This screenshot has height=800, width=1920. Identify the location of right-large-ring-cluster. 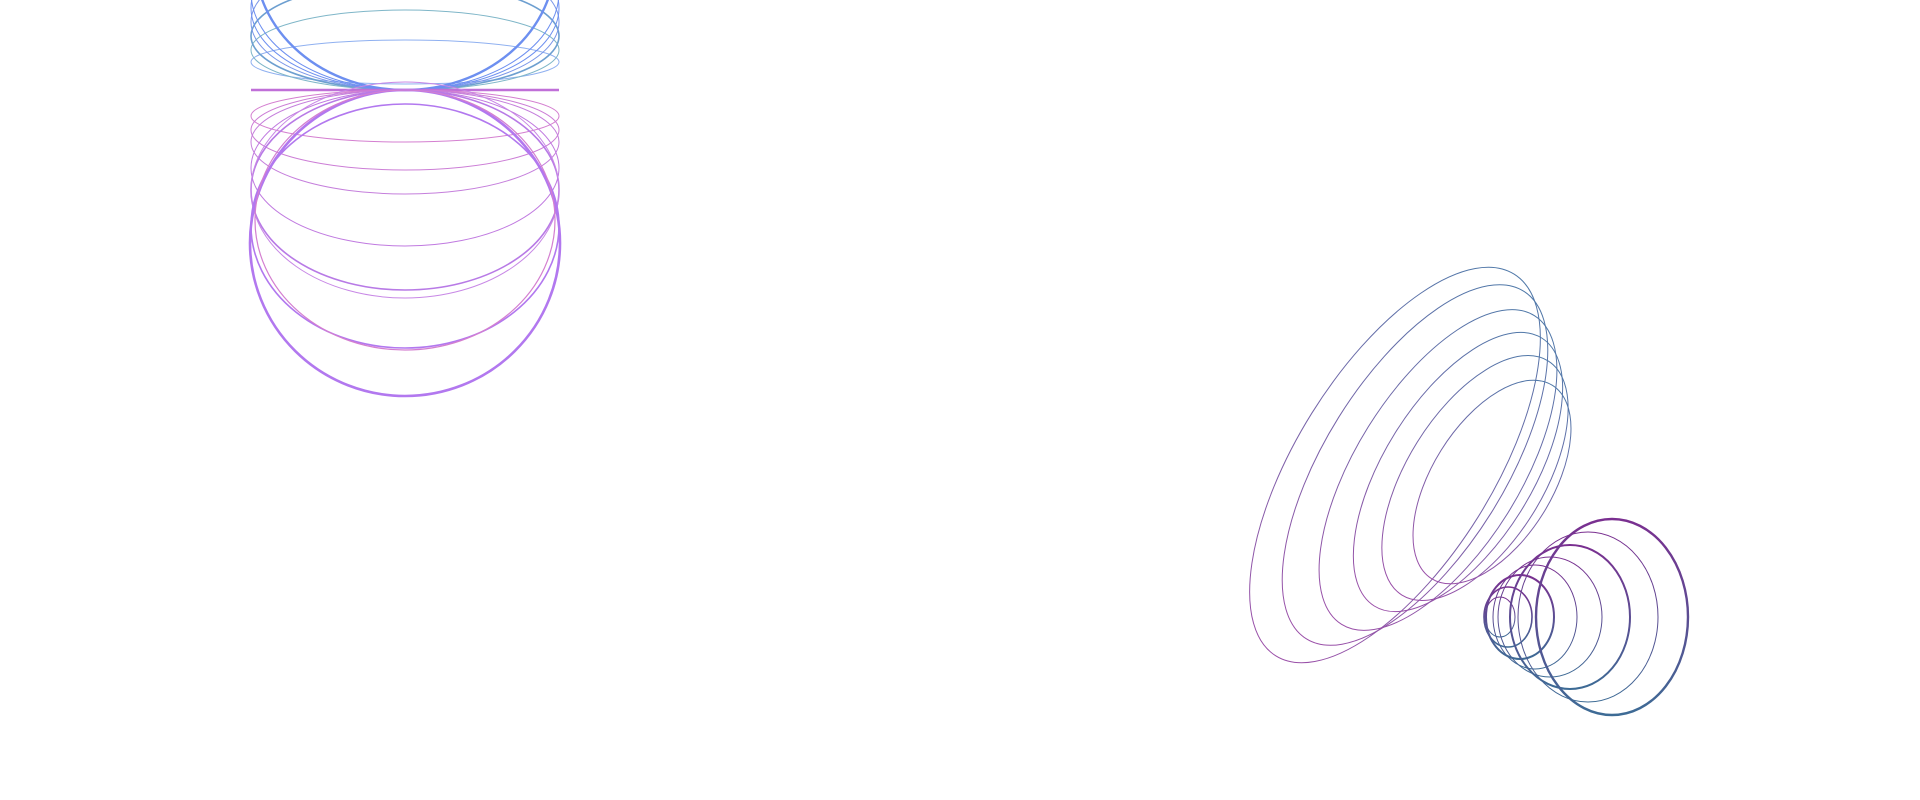
(1410, 465).